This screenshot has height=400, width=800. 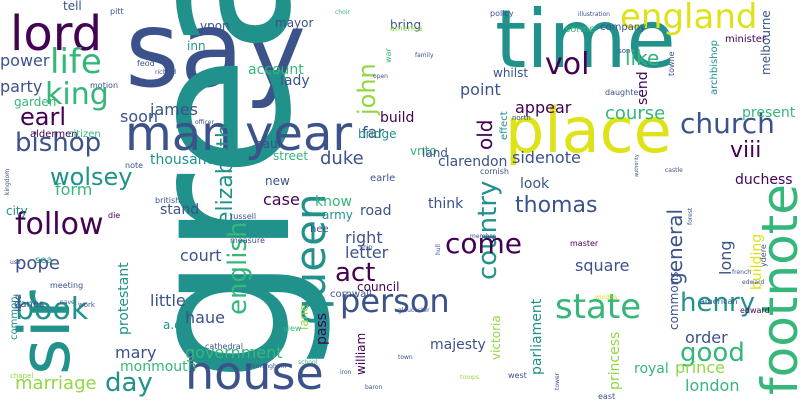 What do you see at coordinates (380, 76) in the screenshot?
I see `cloud-word: open` at bounding box center [380, 76].